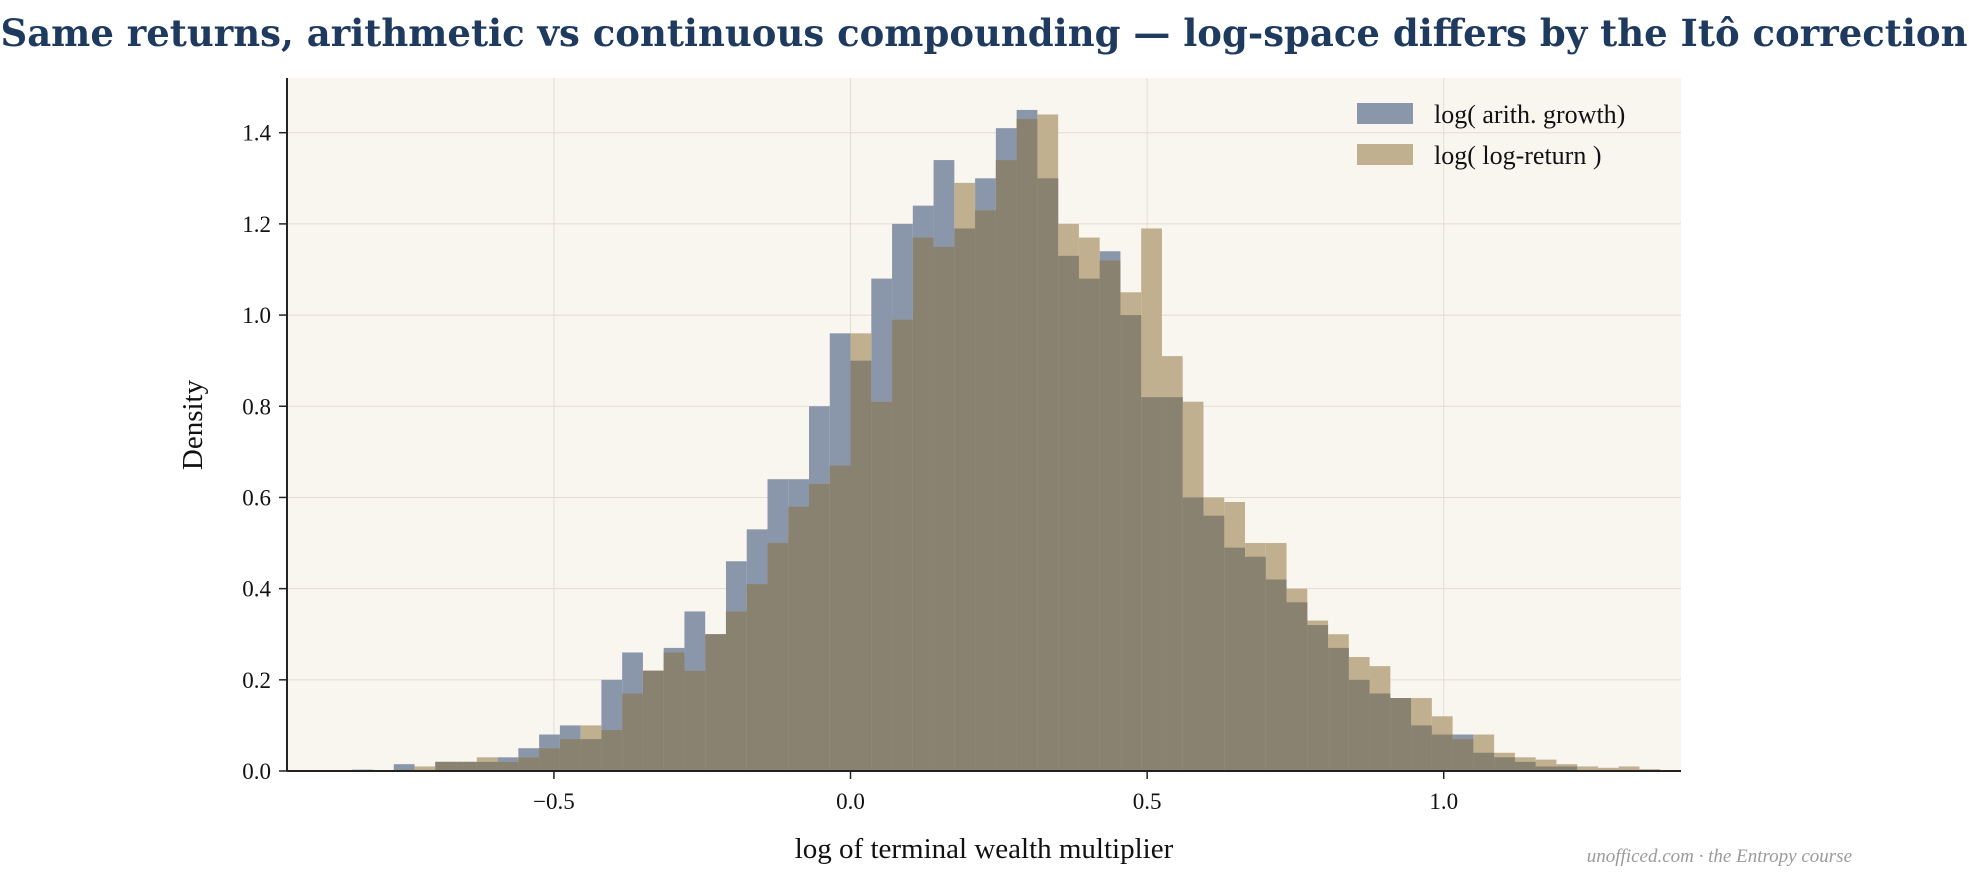 The height and width of the screenshot is (884, 1969). I want to click on y-tick-label: 0.0, so click(256, 771).